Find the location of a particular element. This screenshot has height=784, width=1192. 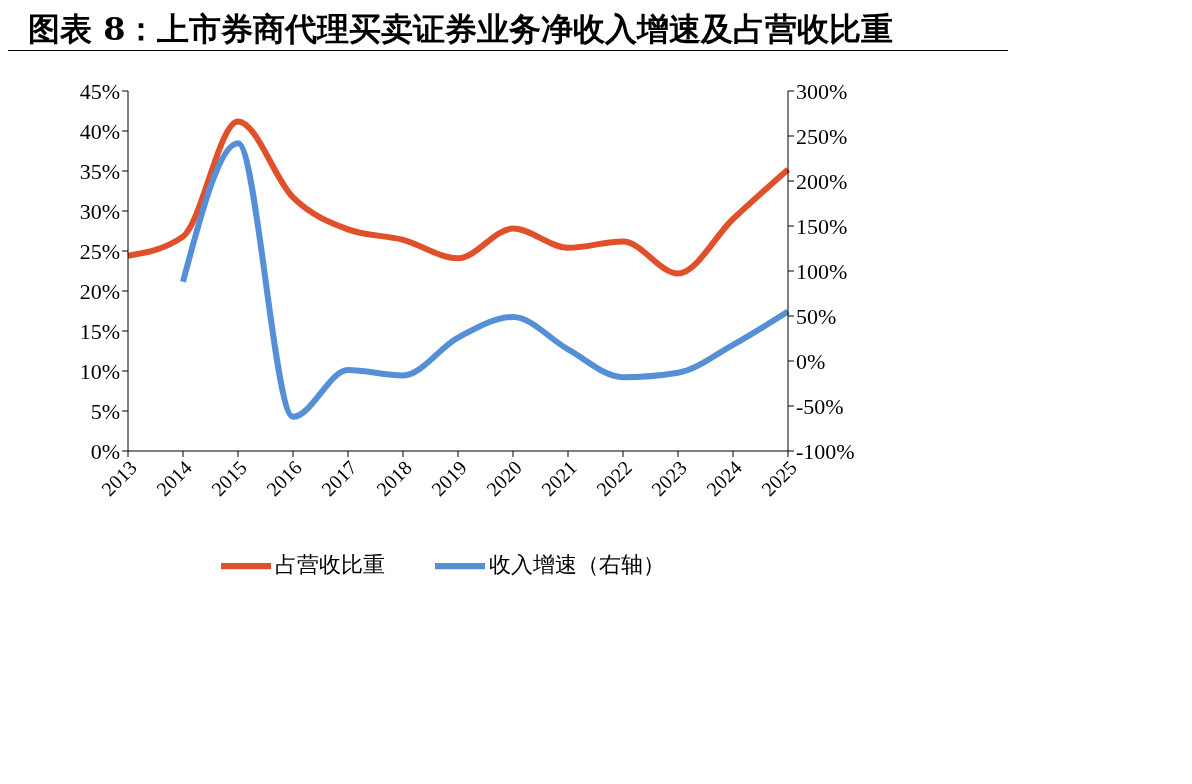

y2-tick-label: 100% is located at coordinates (822, 271).